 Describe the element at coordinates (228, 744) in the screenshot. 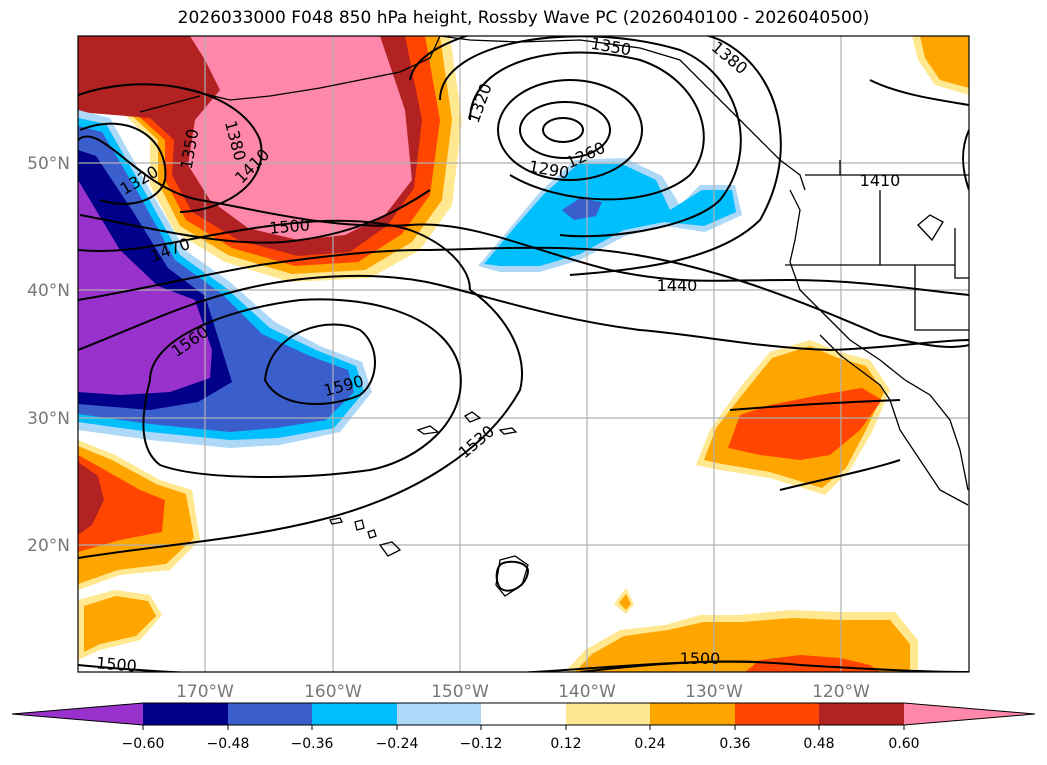

I see `colorbar-tick-label: −0.48` at that location.